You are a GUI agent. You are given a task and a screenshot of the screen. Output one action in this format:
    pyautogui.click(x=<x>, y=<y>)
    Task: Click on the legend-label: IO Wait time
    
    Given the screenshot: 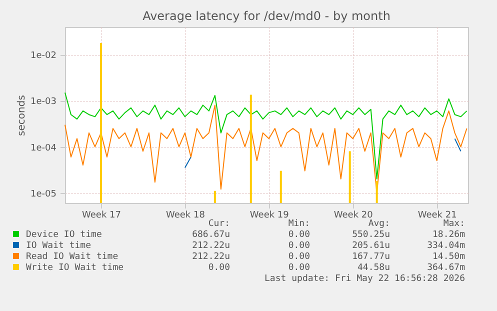 What is the action you would take?
    pyautogui.click(x=59, y=246)
    